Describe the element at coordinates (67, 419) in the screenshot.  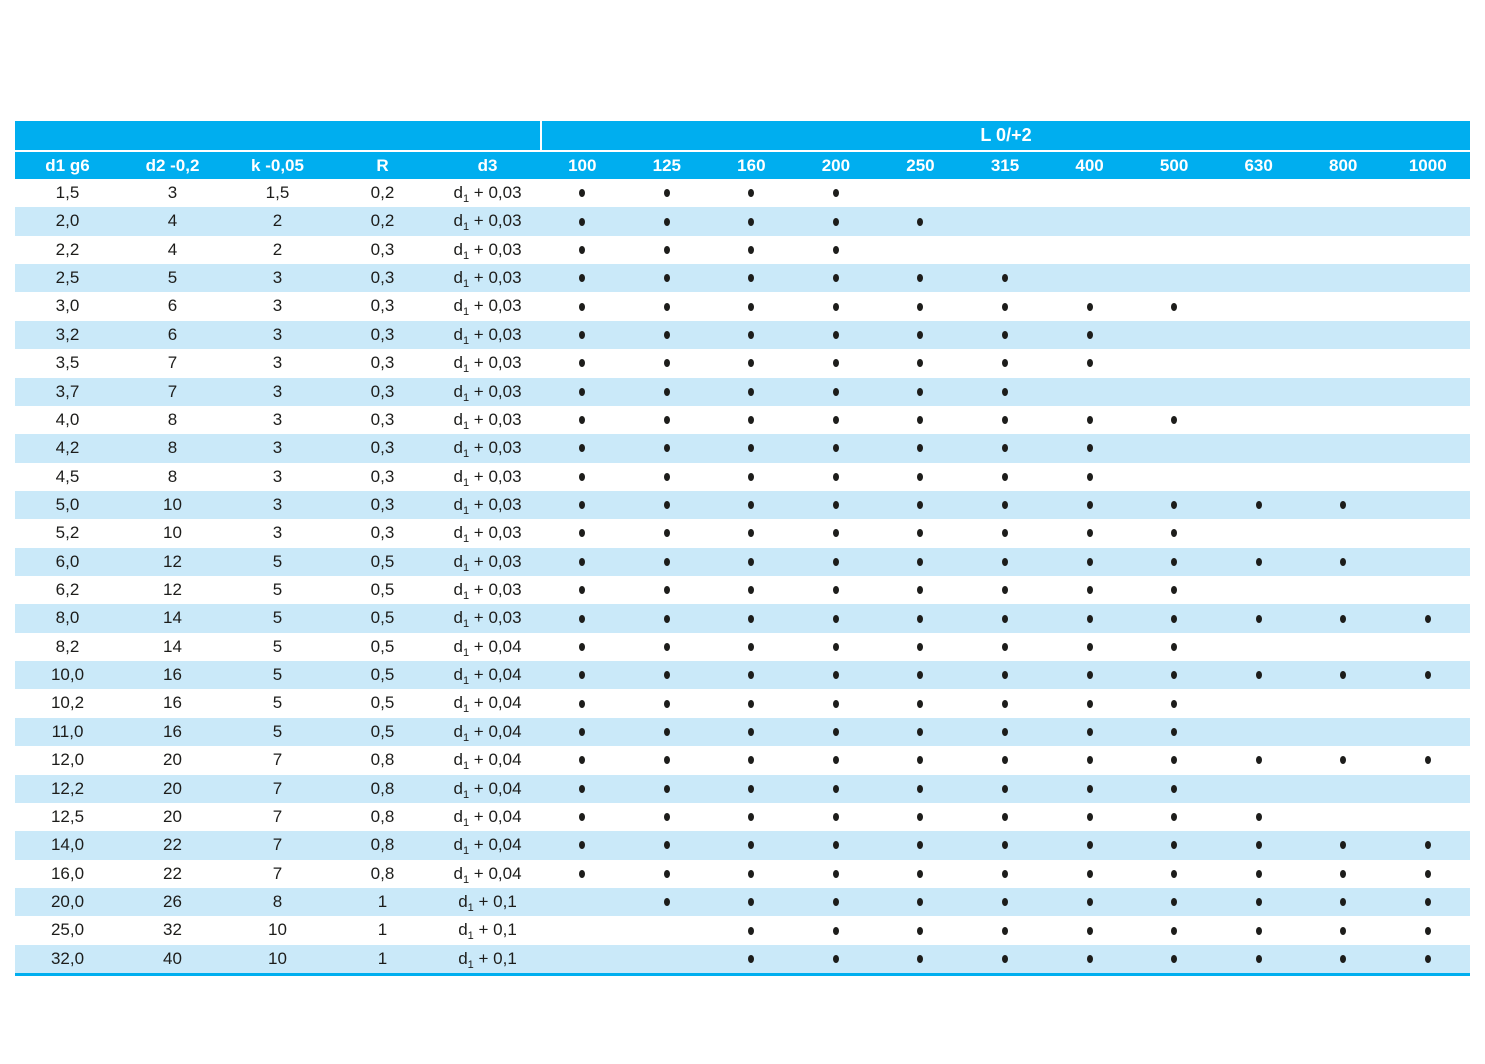
I see `cell-d1: 4,0` at that location.